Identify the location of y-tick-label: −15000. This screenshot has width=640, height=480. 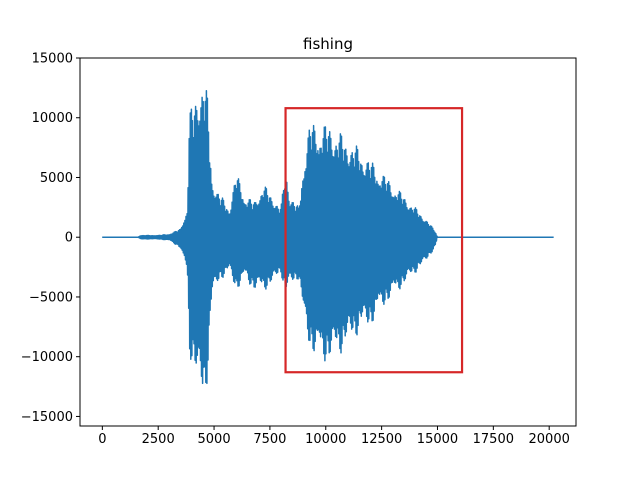
(47, 417).